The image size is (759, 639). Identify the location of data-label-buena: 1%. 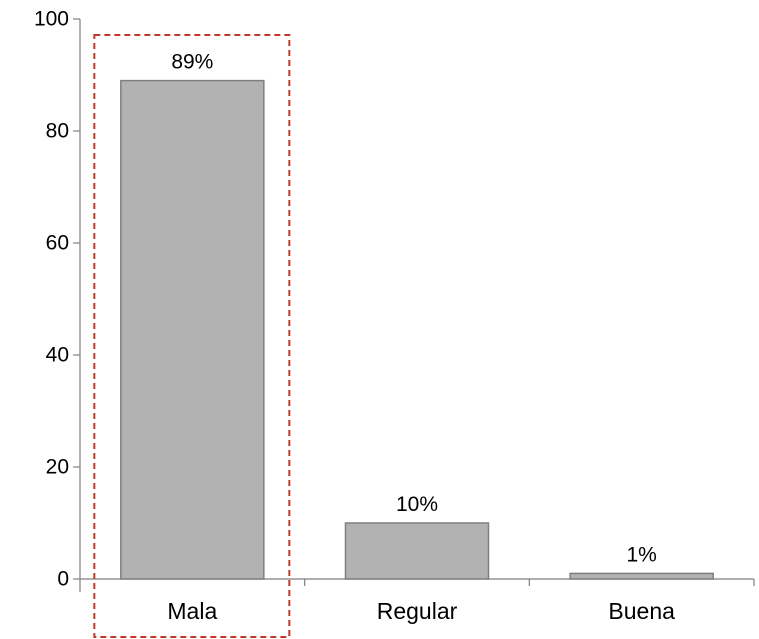
(641, 554).